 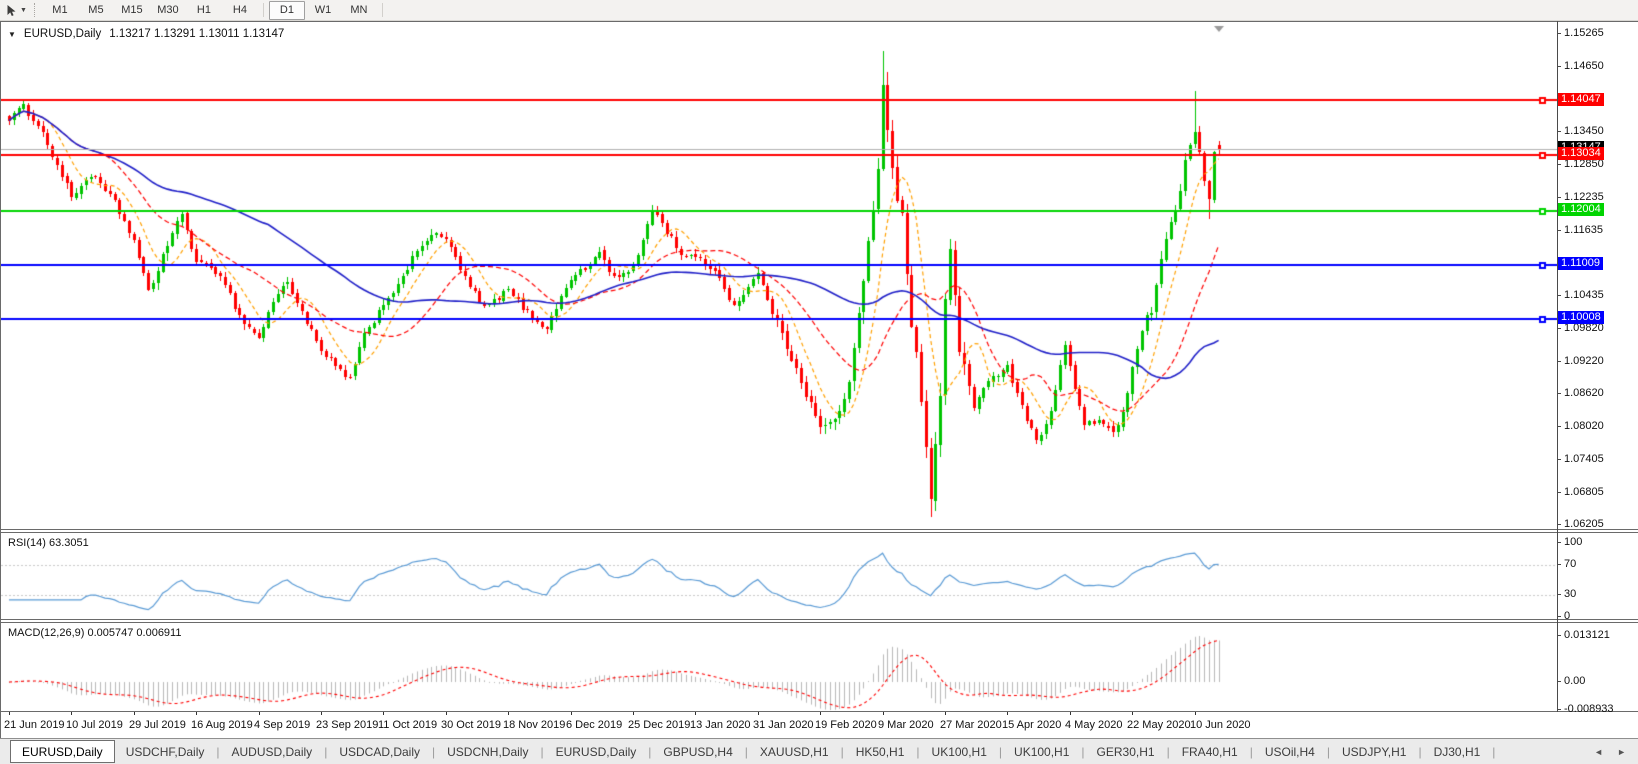 I want to click on chart-tab: USDCNH,Daily, so click(x=488, y=751).